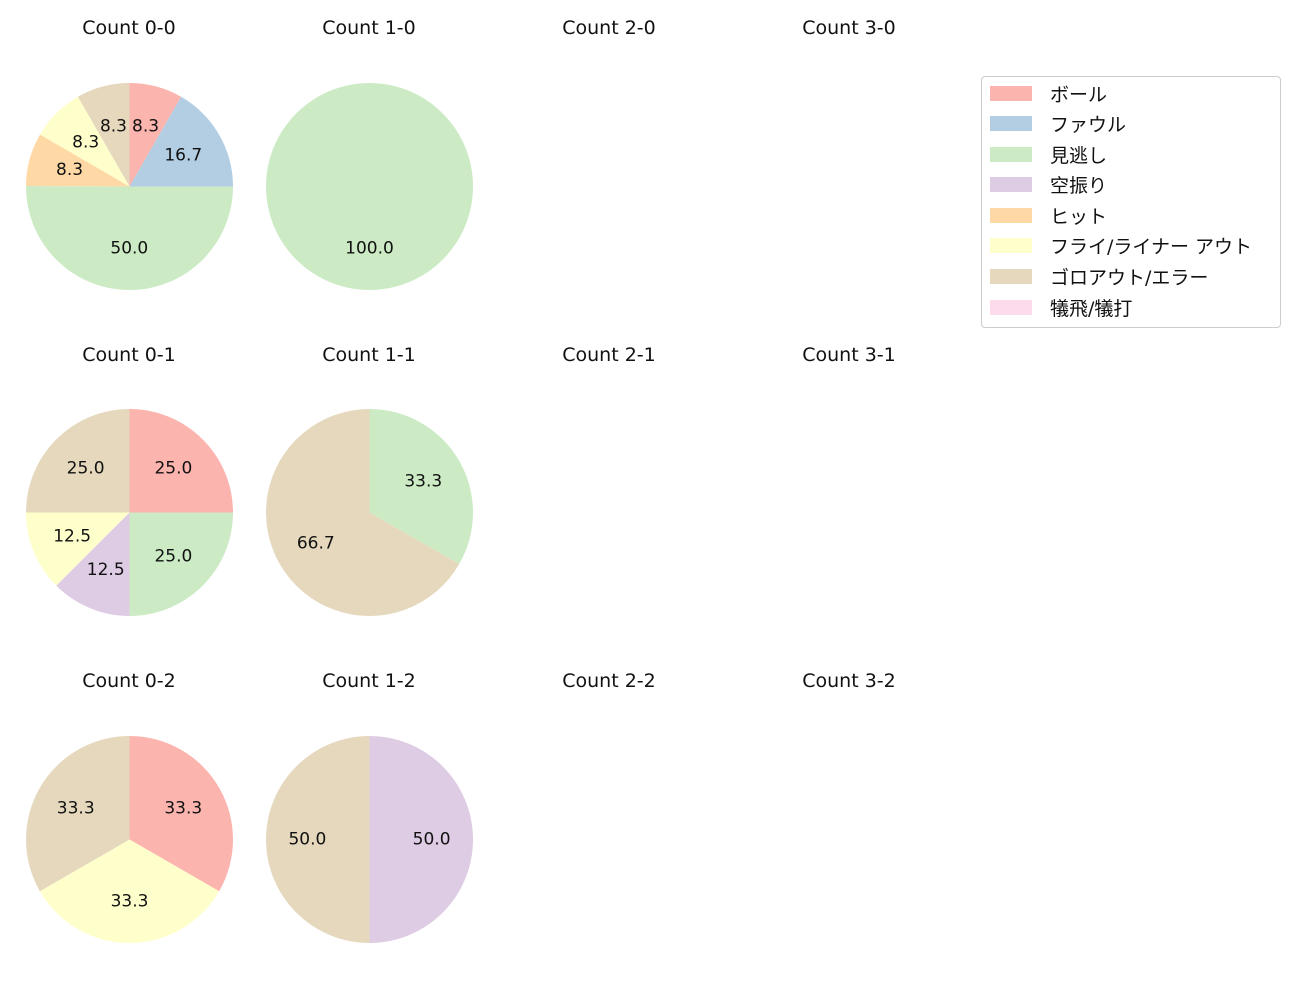 The height and width of the screenshot is (1000, 1300). Describe the element at coordinates (849, 28) in the screenshot. I see `chart-title: Count 3-0` at that location.